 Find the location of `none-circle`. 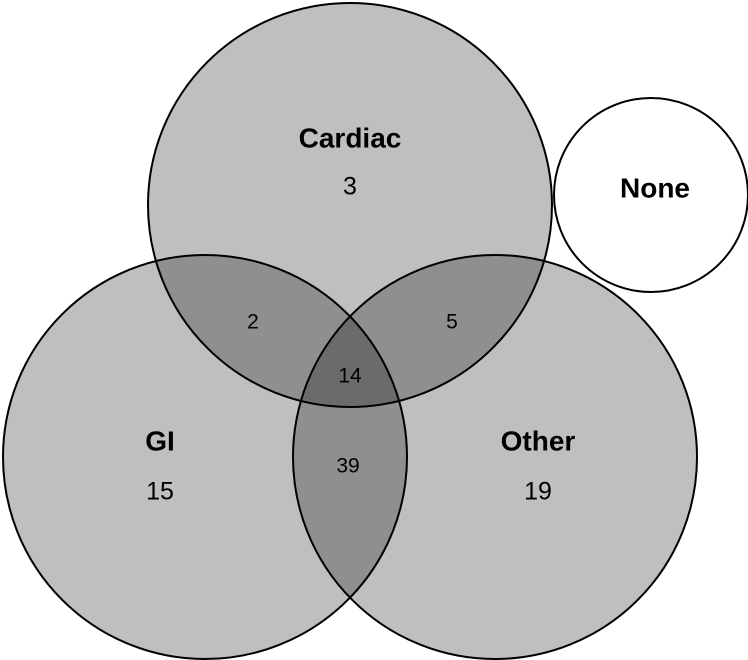

none-circle is located at coordinates (650, 195).